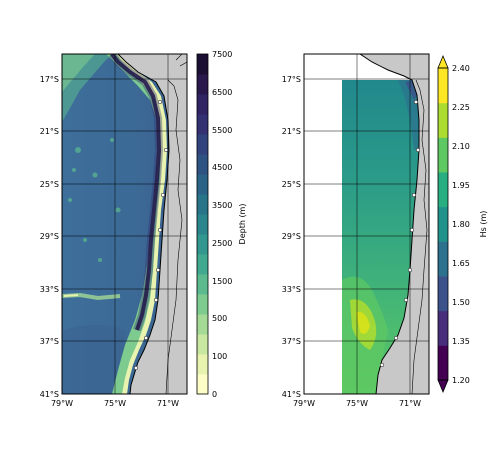 The image size is (500, 450). I want to click on depth-tick: 2500, so click(222, 243).